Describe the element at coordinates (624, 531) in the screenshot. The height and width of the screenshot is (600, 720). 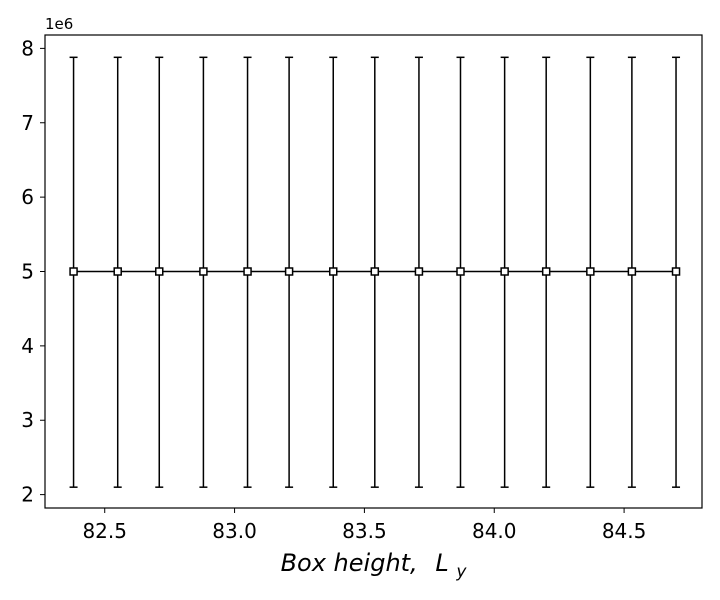
I see `x-tick-label: 84.5` at that location.